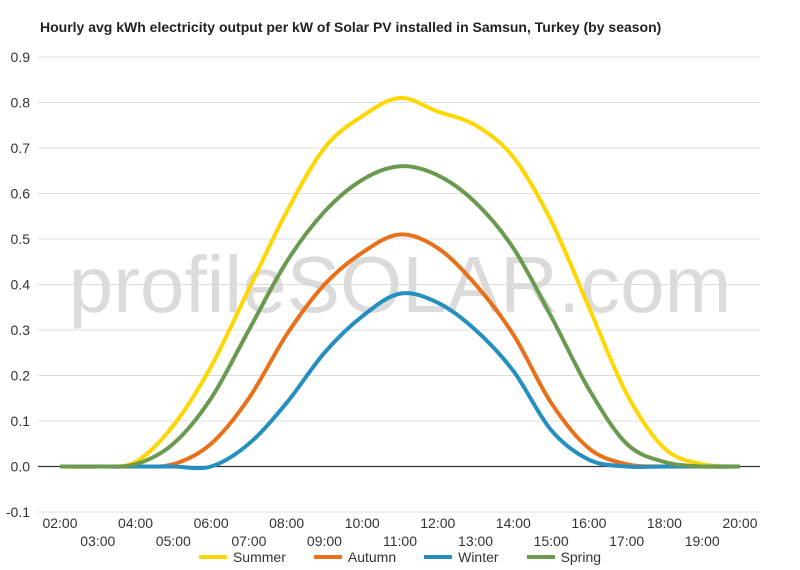  I want to click on y-tick-label: 0.2, so click(21, 376).